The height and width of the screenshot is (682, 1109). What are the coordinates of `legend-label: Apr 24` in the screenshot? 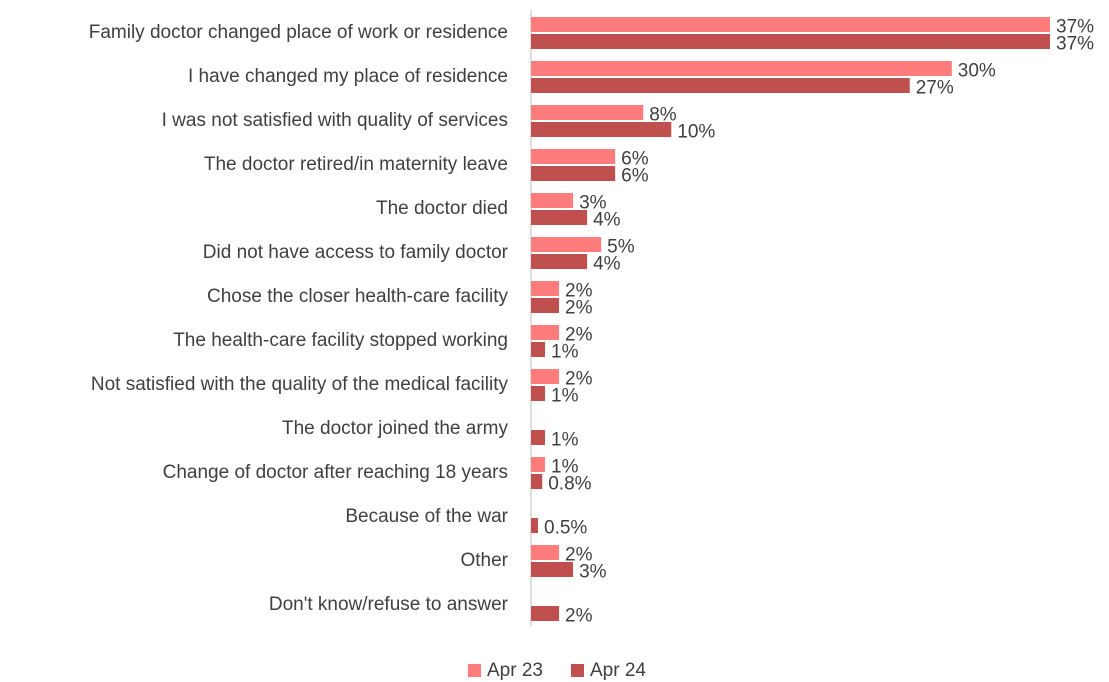 It's located at (618, 670).